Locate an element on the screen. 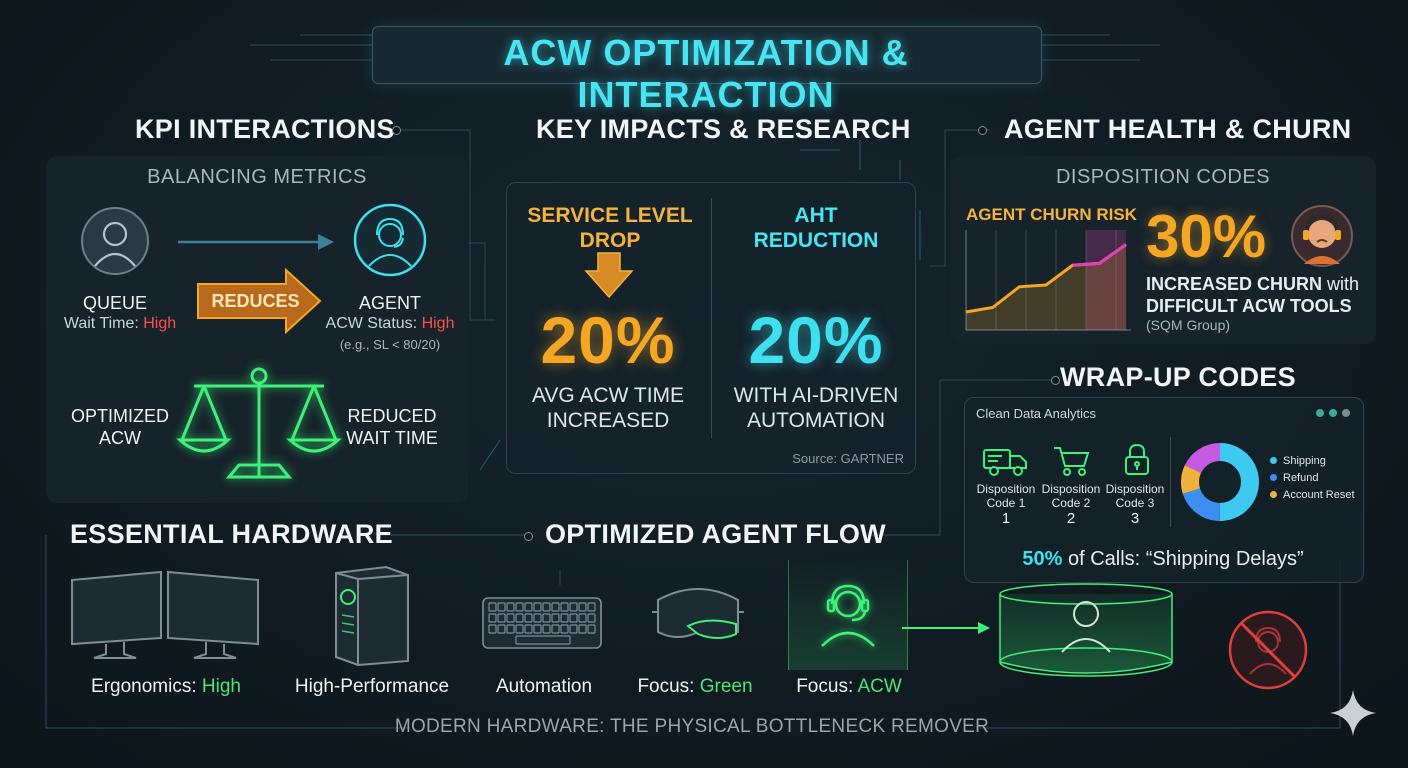  churn-caption-bold: INCREASED CHURN is located at coordinates (1234, 284).